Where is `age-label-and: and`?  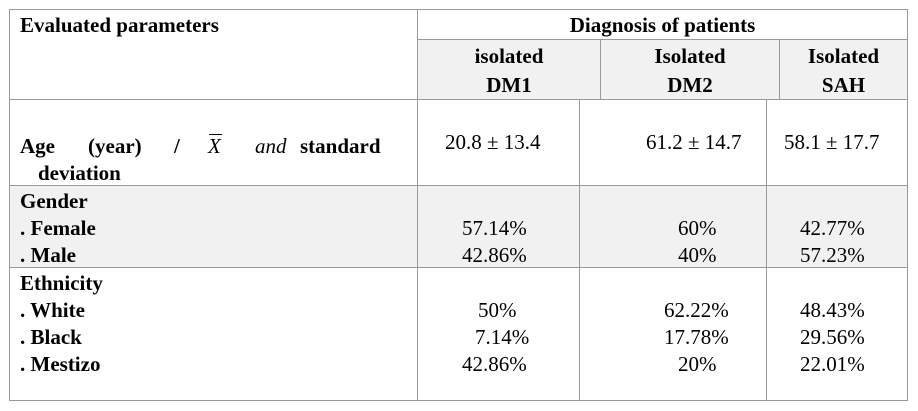 age-label-and: and is located at coordinates (271, 146).